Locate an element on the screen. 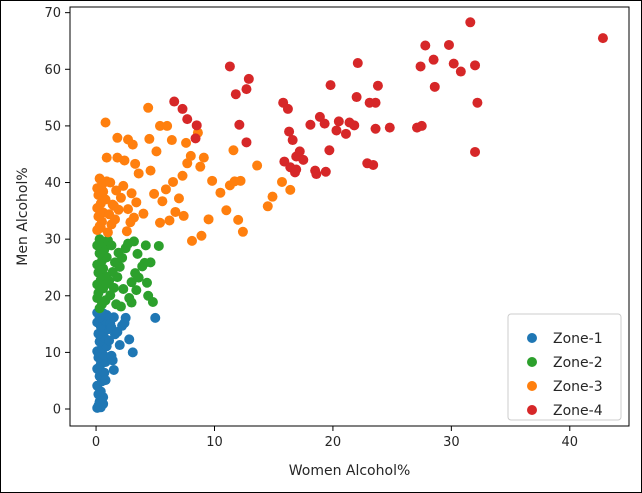 This screenshot has height=493, width=642. y-tick-label: 50 is located at coordinates (52, 126).